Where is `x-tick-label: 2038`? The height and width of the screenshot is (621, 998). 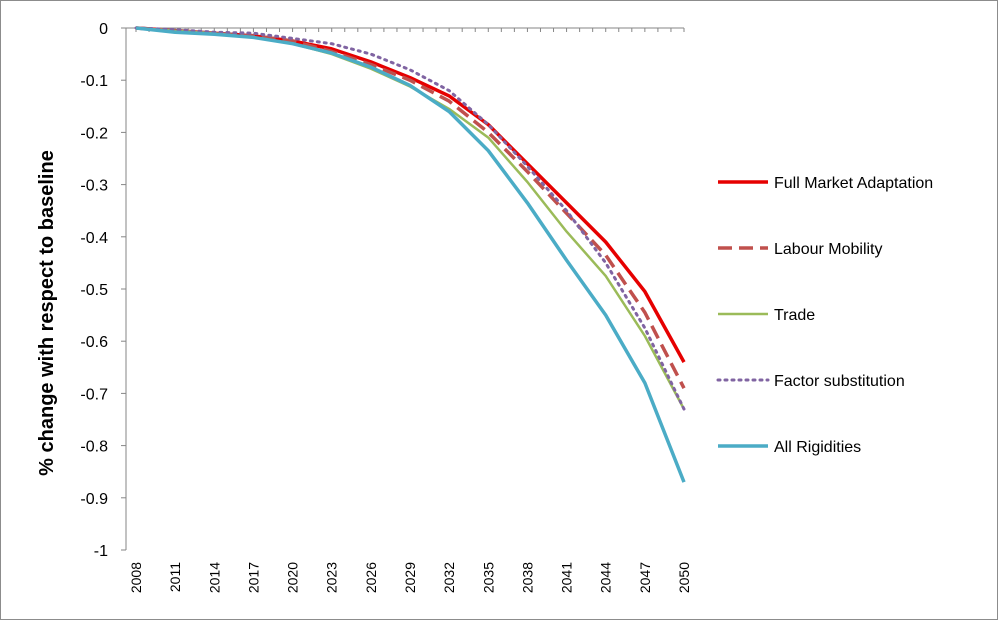
x-tick-label: 2038 is located at coordinates (527, 577).